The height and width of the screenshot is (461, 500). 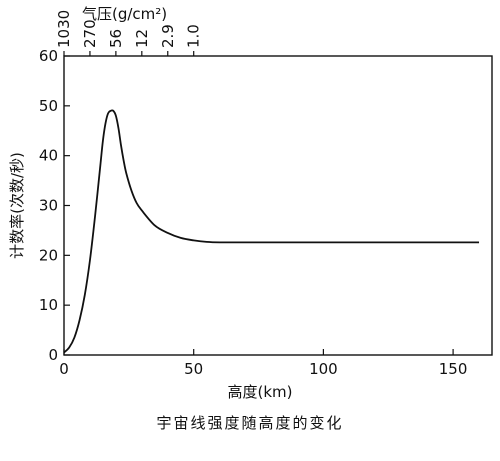 What do you see at coordinates (116, 38) in the screenshot?
I see `top-tick-label: 56` at bounding box center [116, 38].